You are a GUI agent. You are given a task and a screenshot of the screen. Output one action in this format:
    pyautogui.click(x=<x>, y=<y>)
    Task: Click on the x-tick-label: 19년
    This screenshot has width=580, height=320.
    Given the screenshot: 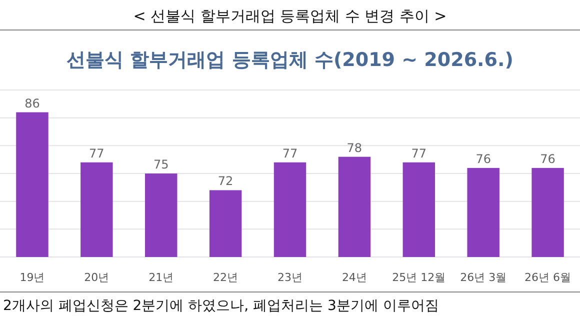 What is the action you would take?
    pyautogui.click(x=32, y=277)
    